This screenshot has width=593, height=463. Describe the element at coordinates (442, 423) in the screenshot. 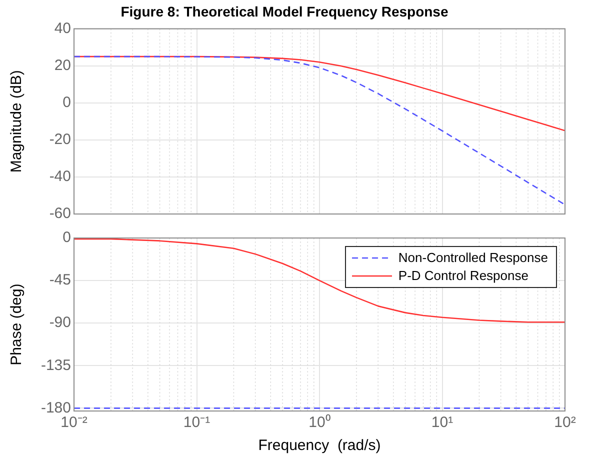

I see `x-tick-label: 10¹` at that location.